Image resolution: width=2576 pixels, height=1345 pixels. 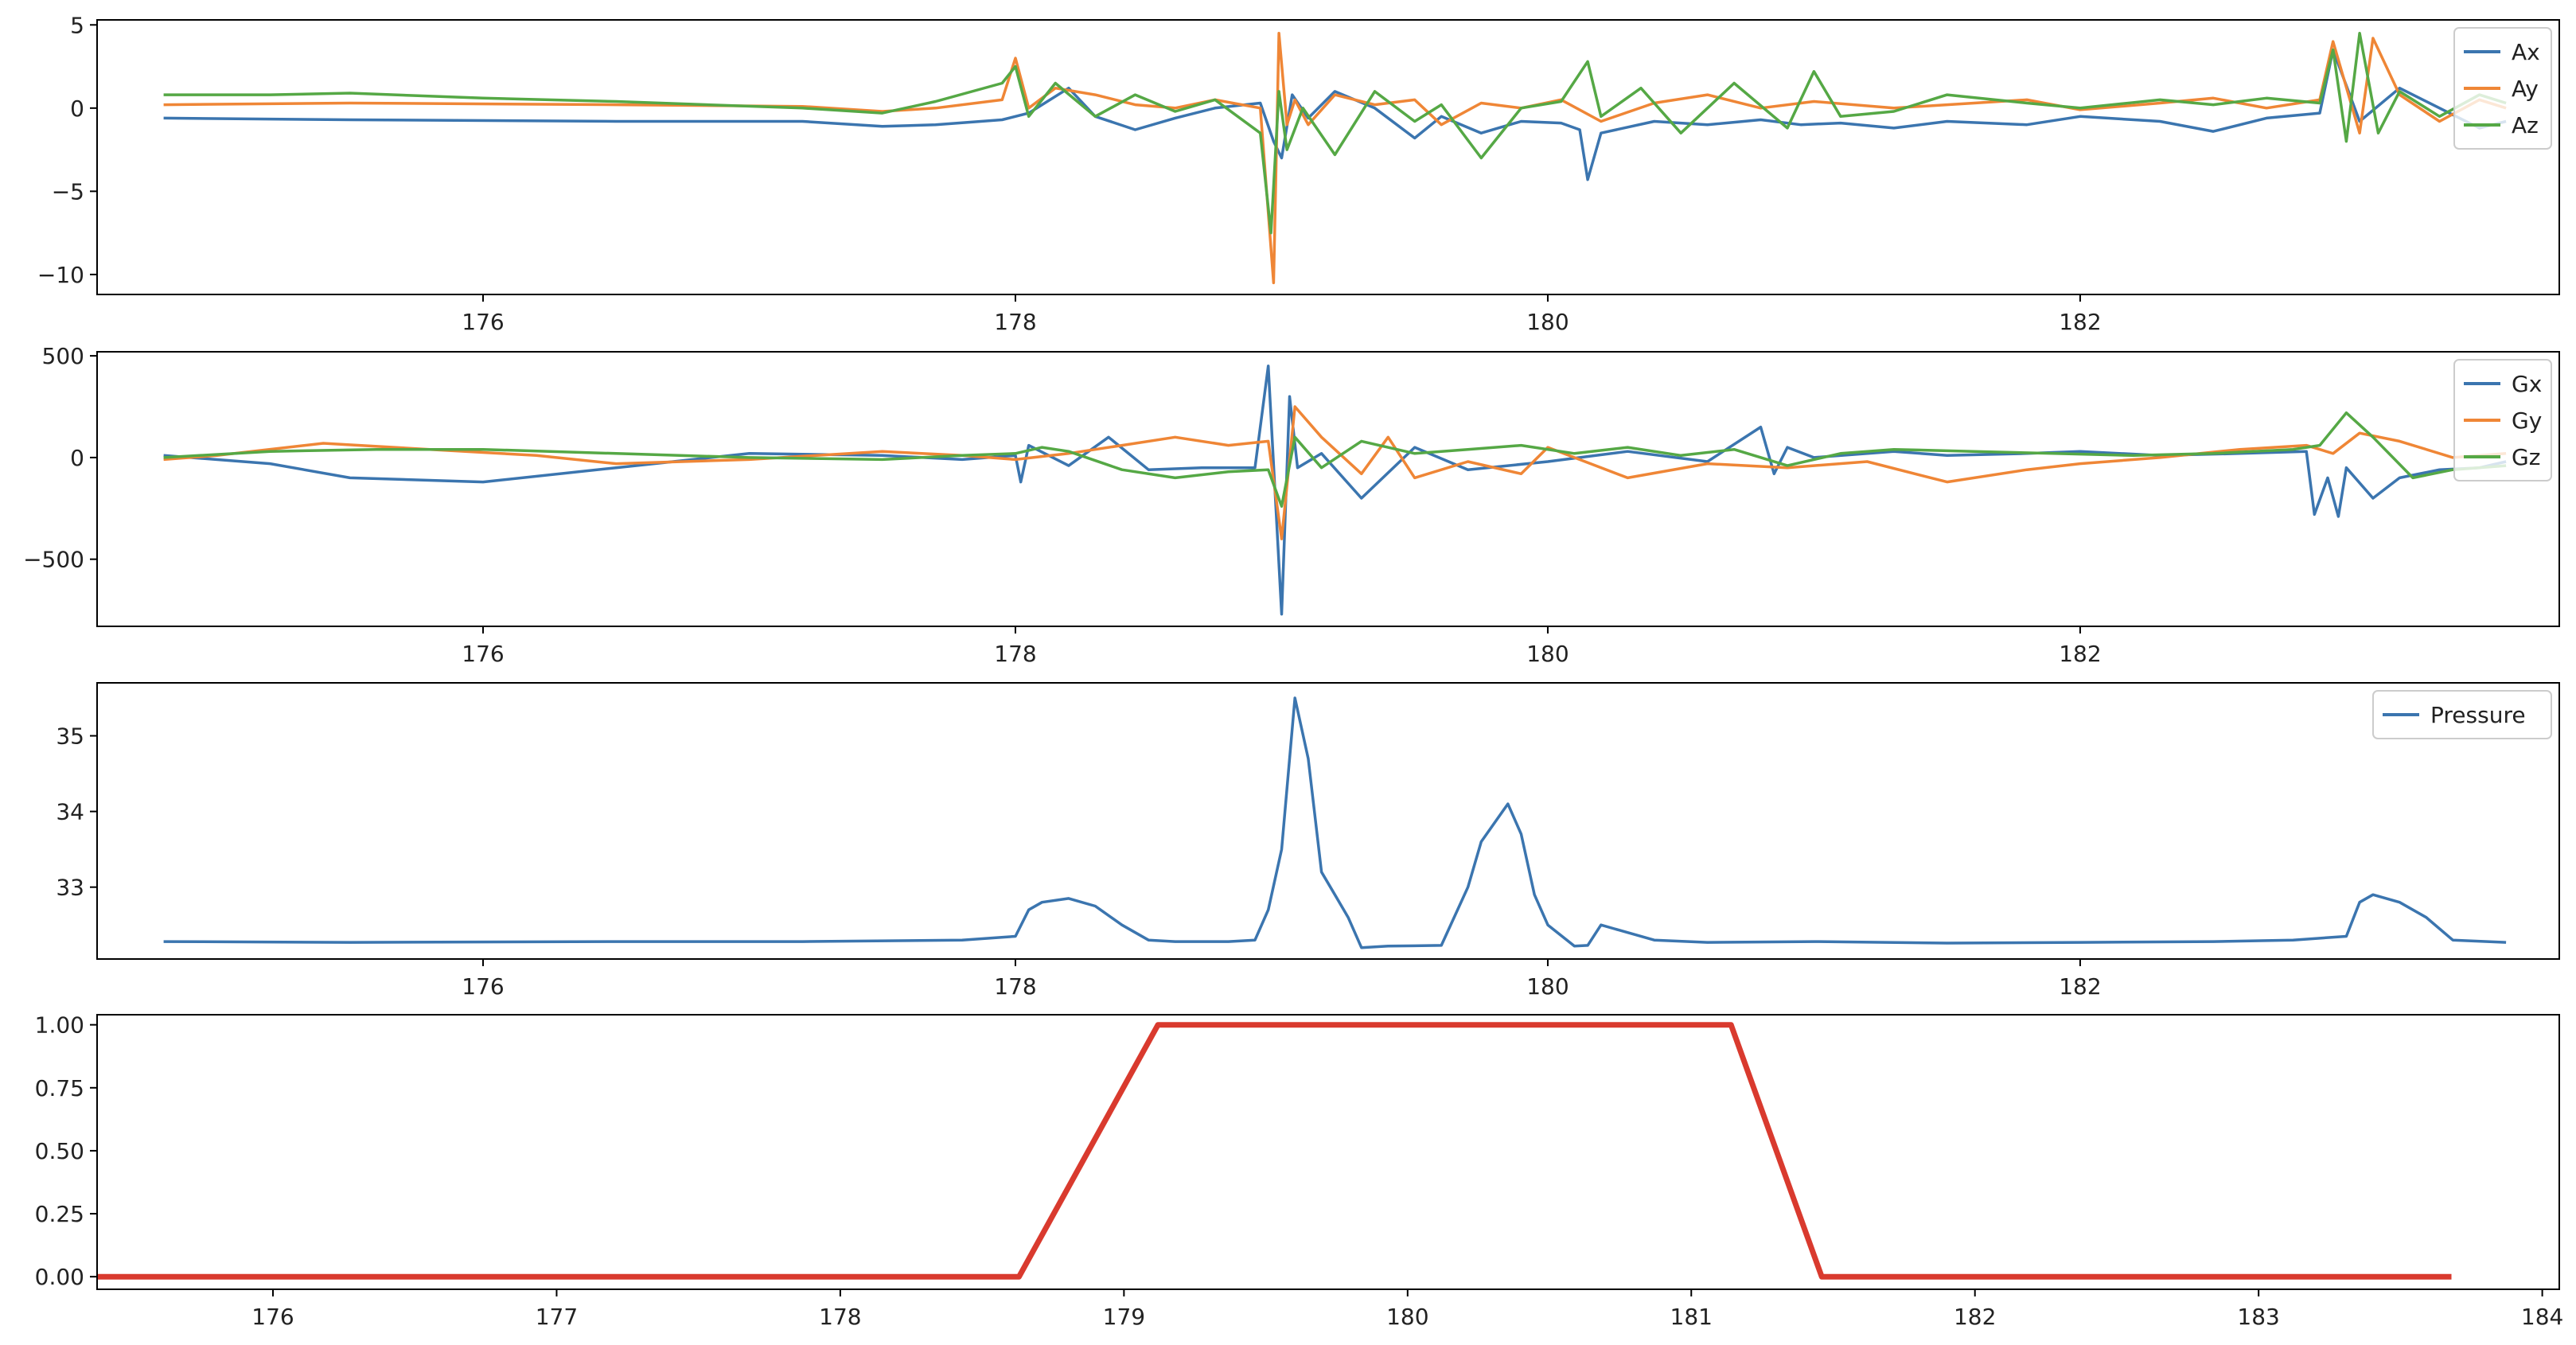 What do you see at coordinates (63, 356) in the screenshot?
I see `y-tick-label: 500` at bounding box center [63, 356].